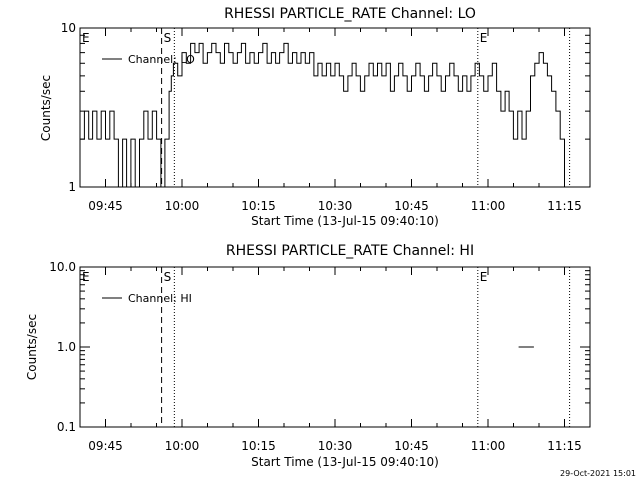 This screenshot has height=480, width=640. I want to click on legend-label: Channel: HI, so click(160, 298).